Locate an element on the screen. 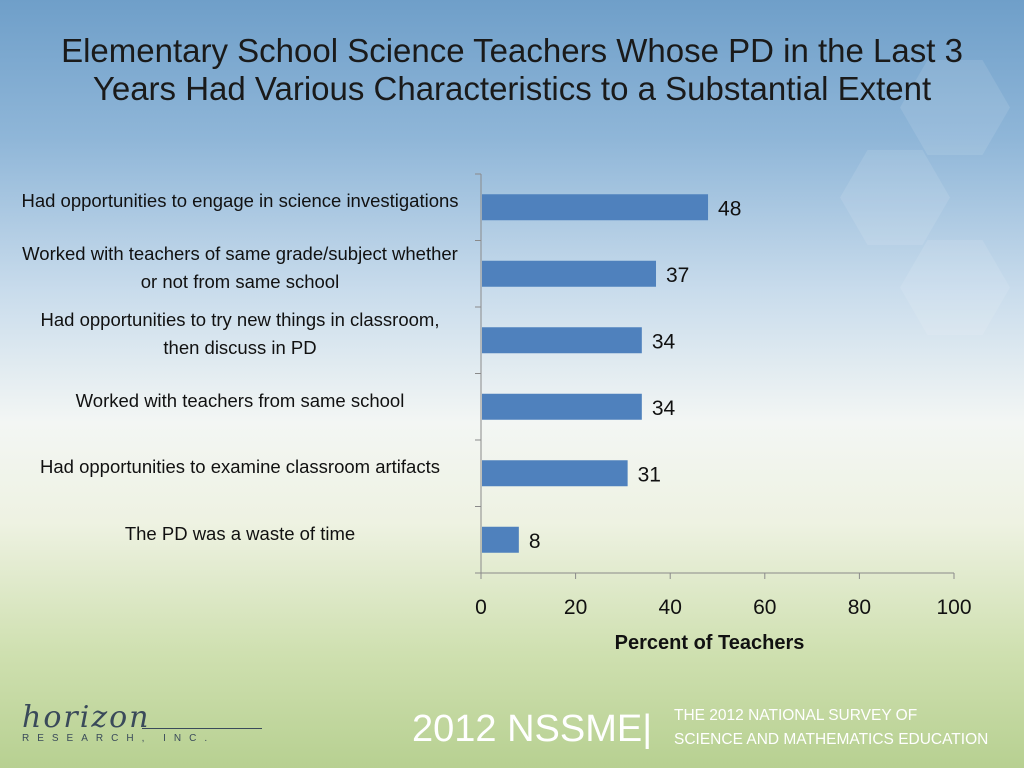 This screenshot has height=768, width=1024. category-label: Worked with teachers from same school is located at coordinates (240, 400).